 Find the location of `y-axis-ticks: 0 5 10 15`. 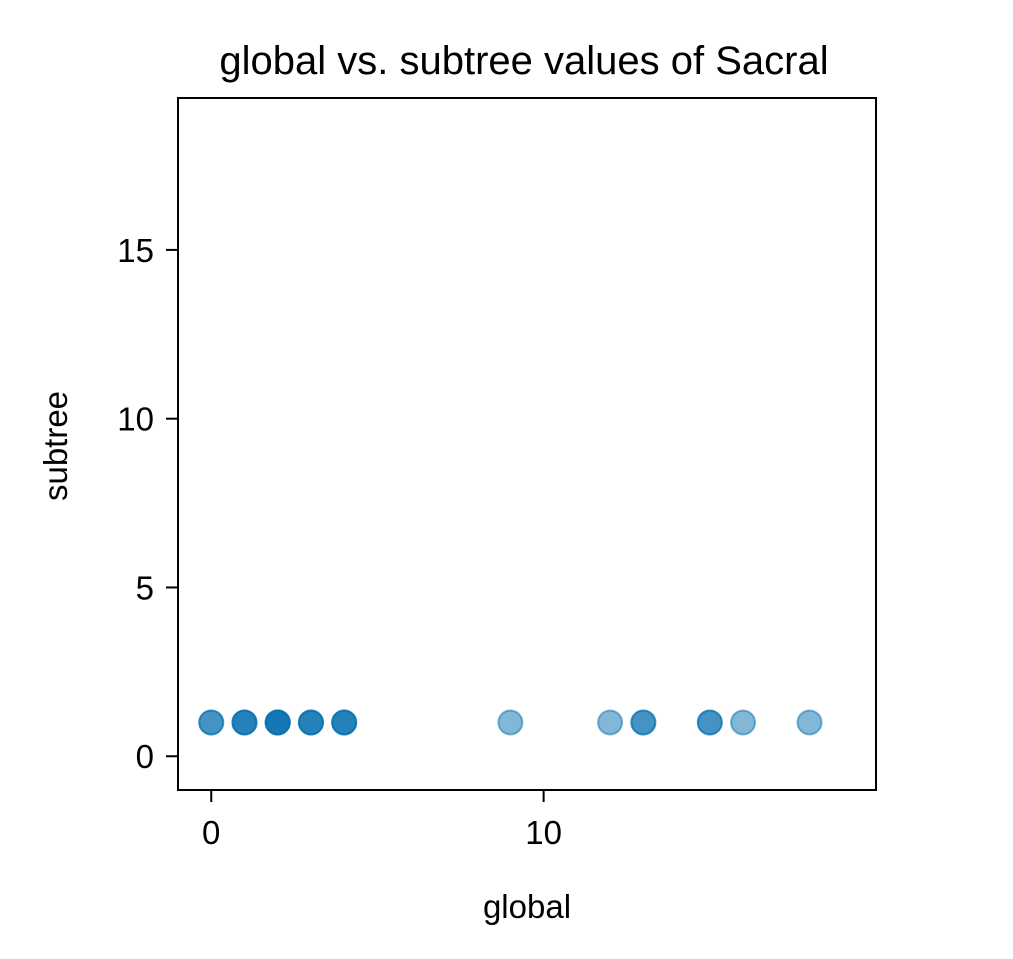

y-axis-ticks: 0 5 10 15 is located at coordinates (147, 503).